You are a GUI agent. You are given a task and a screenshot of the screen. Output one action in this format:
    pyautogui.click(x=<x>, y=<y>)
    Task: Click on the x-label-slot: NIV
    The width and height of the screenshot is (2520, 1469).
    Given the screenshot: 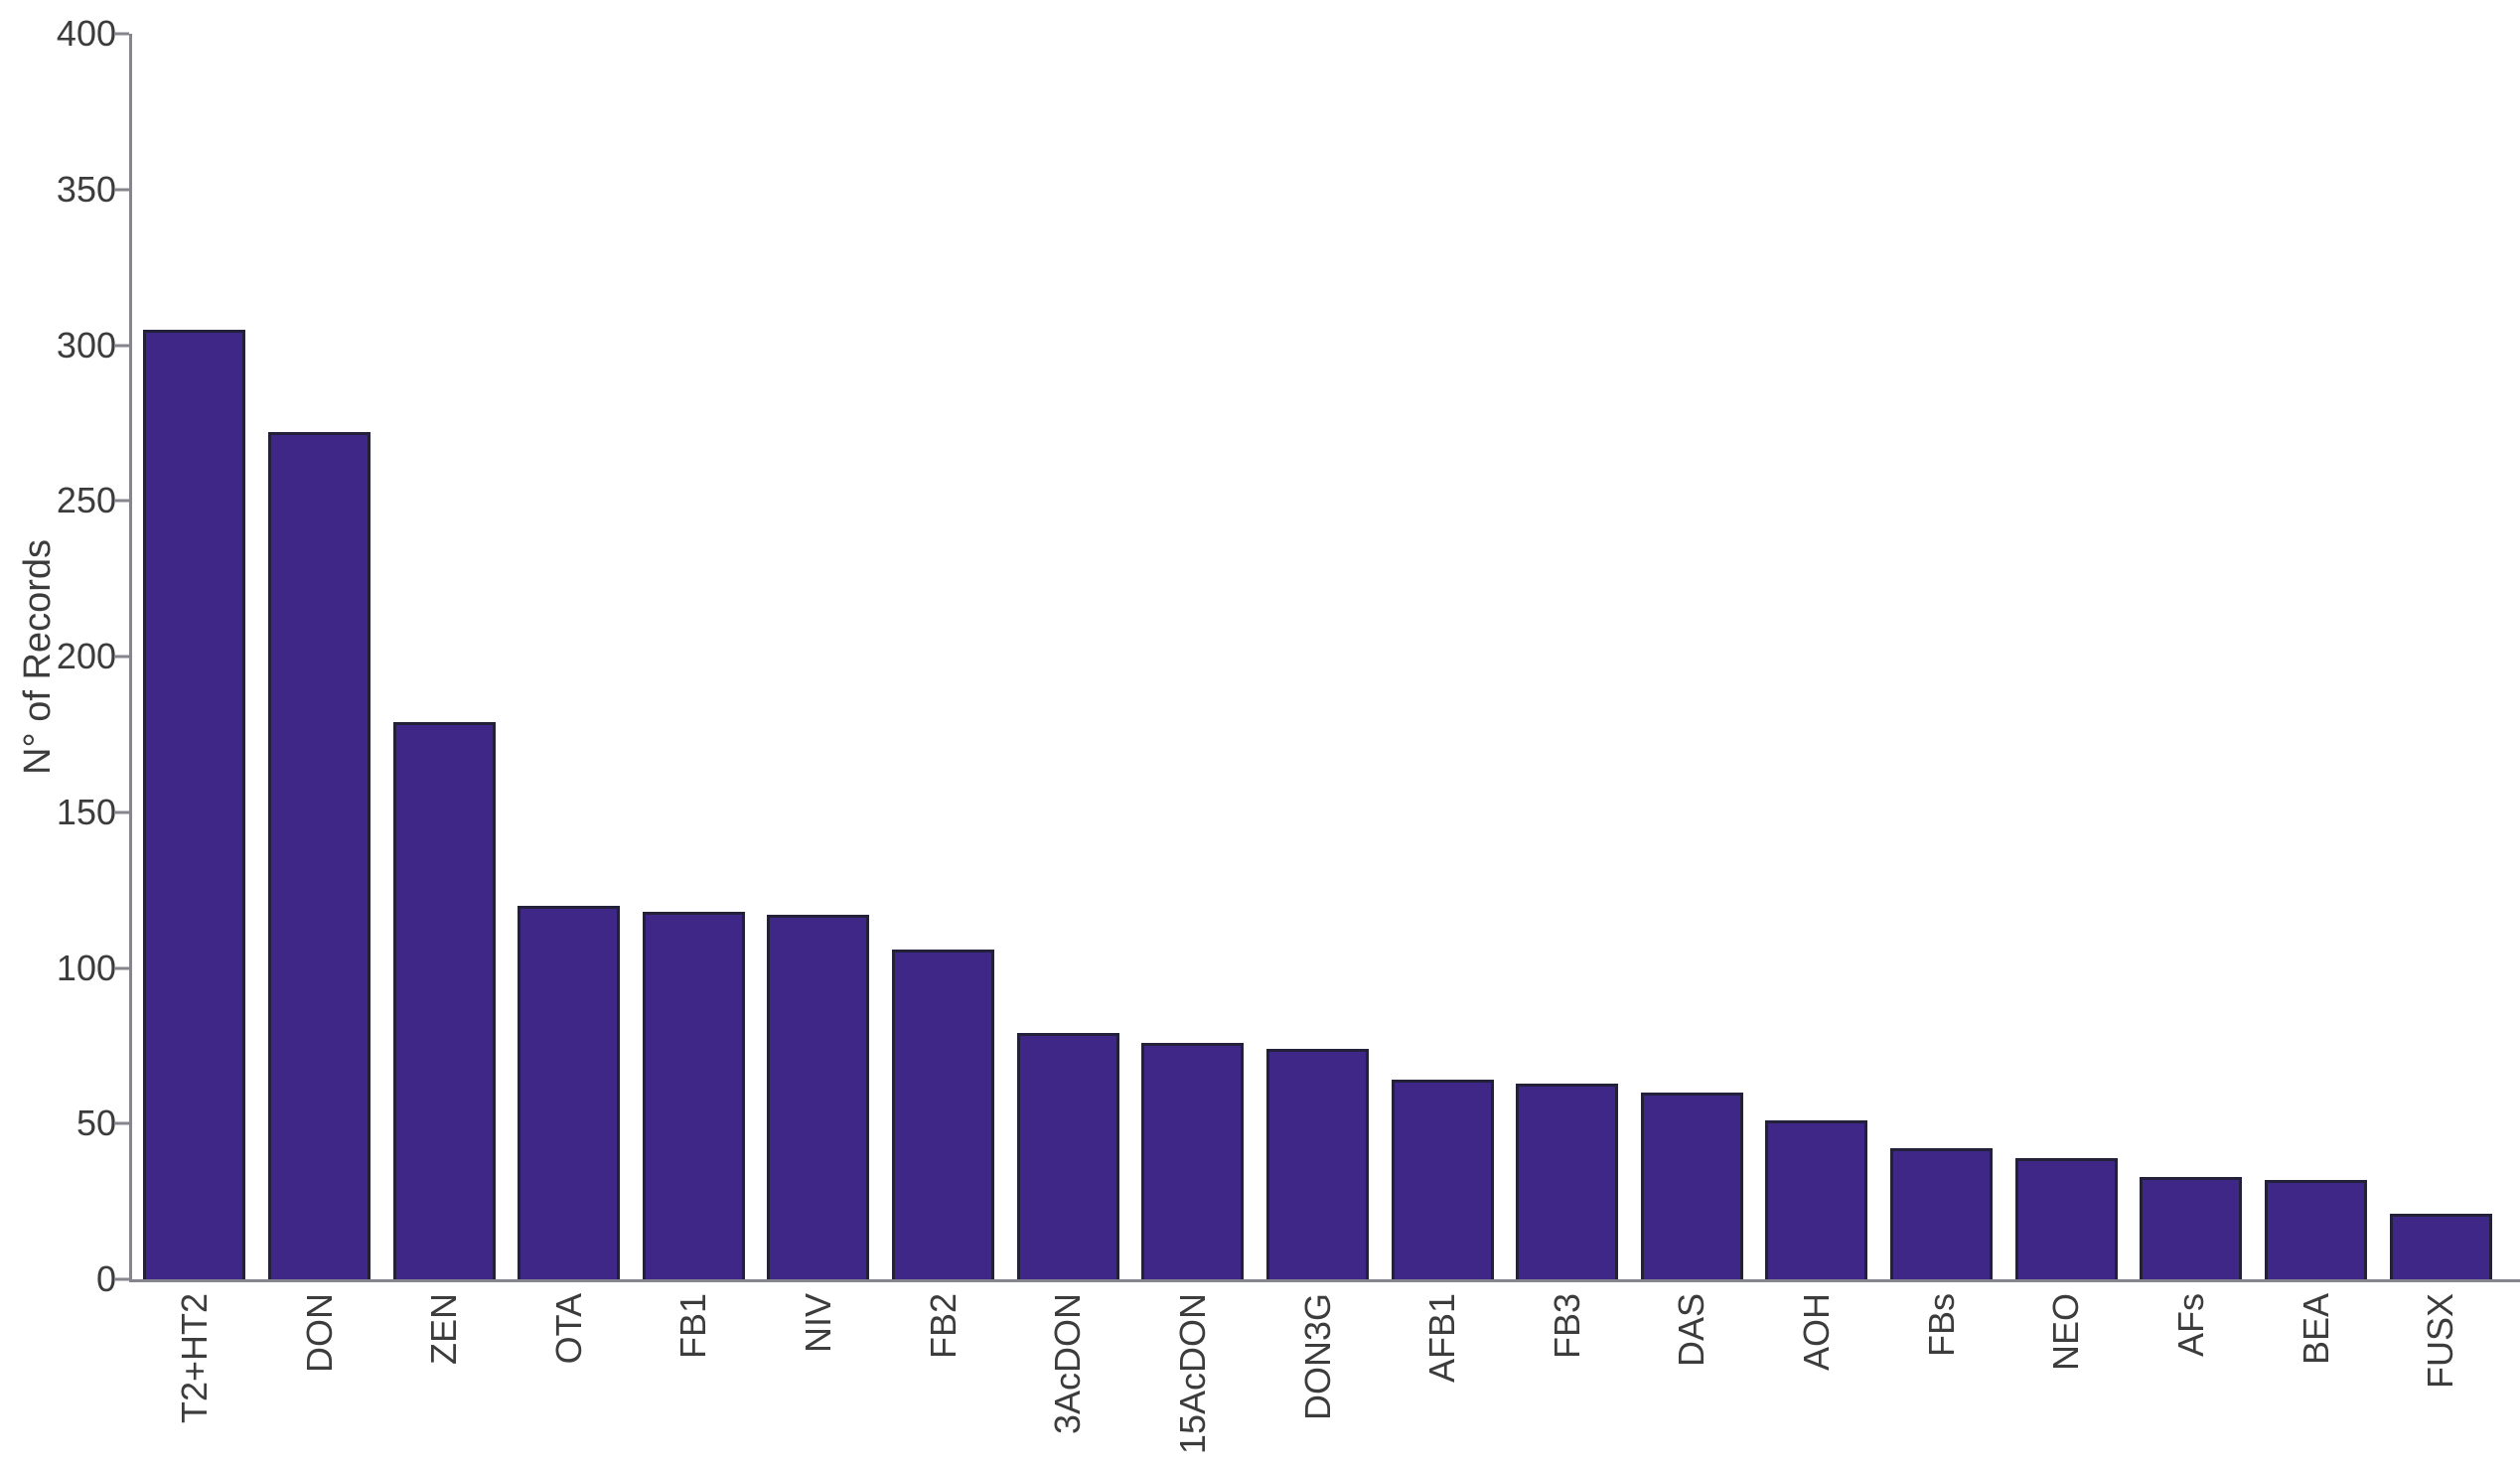 What is the action you would take?
    pyautogui.click(x=818, y=1374)
    